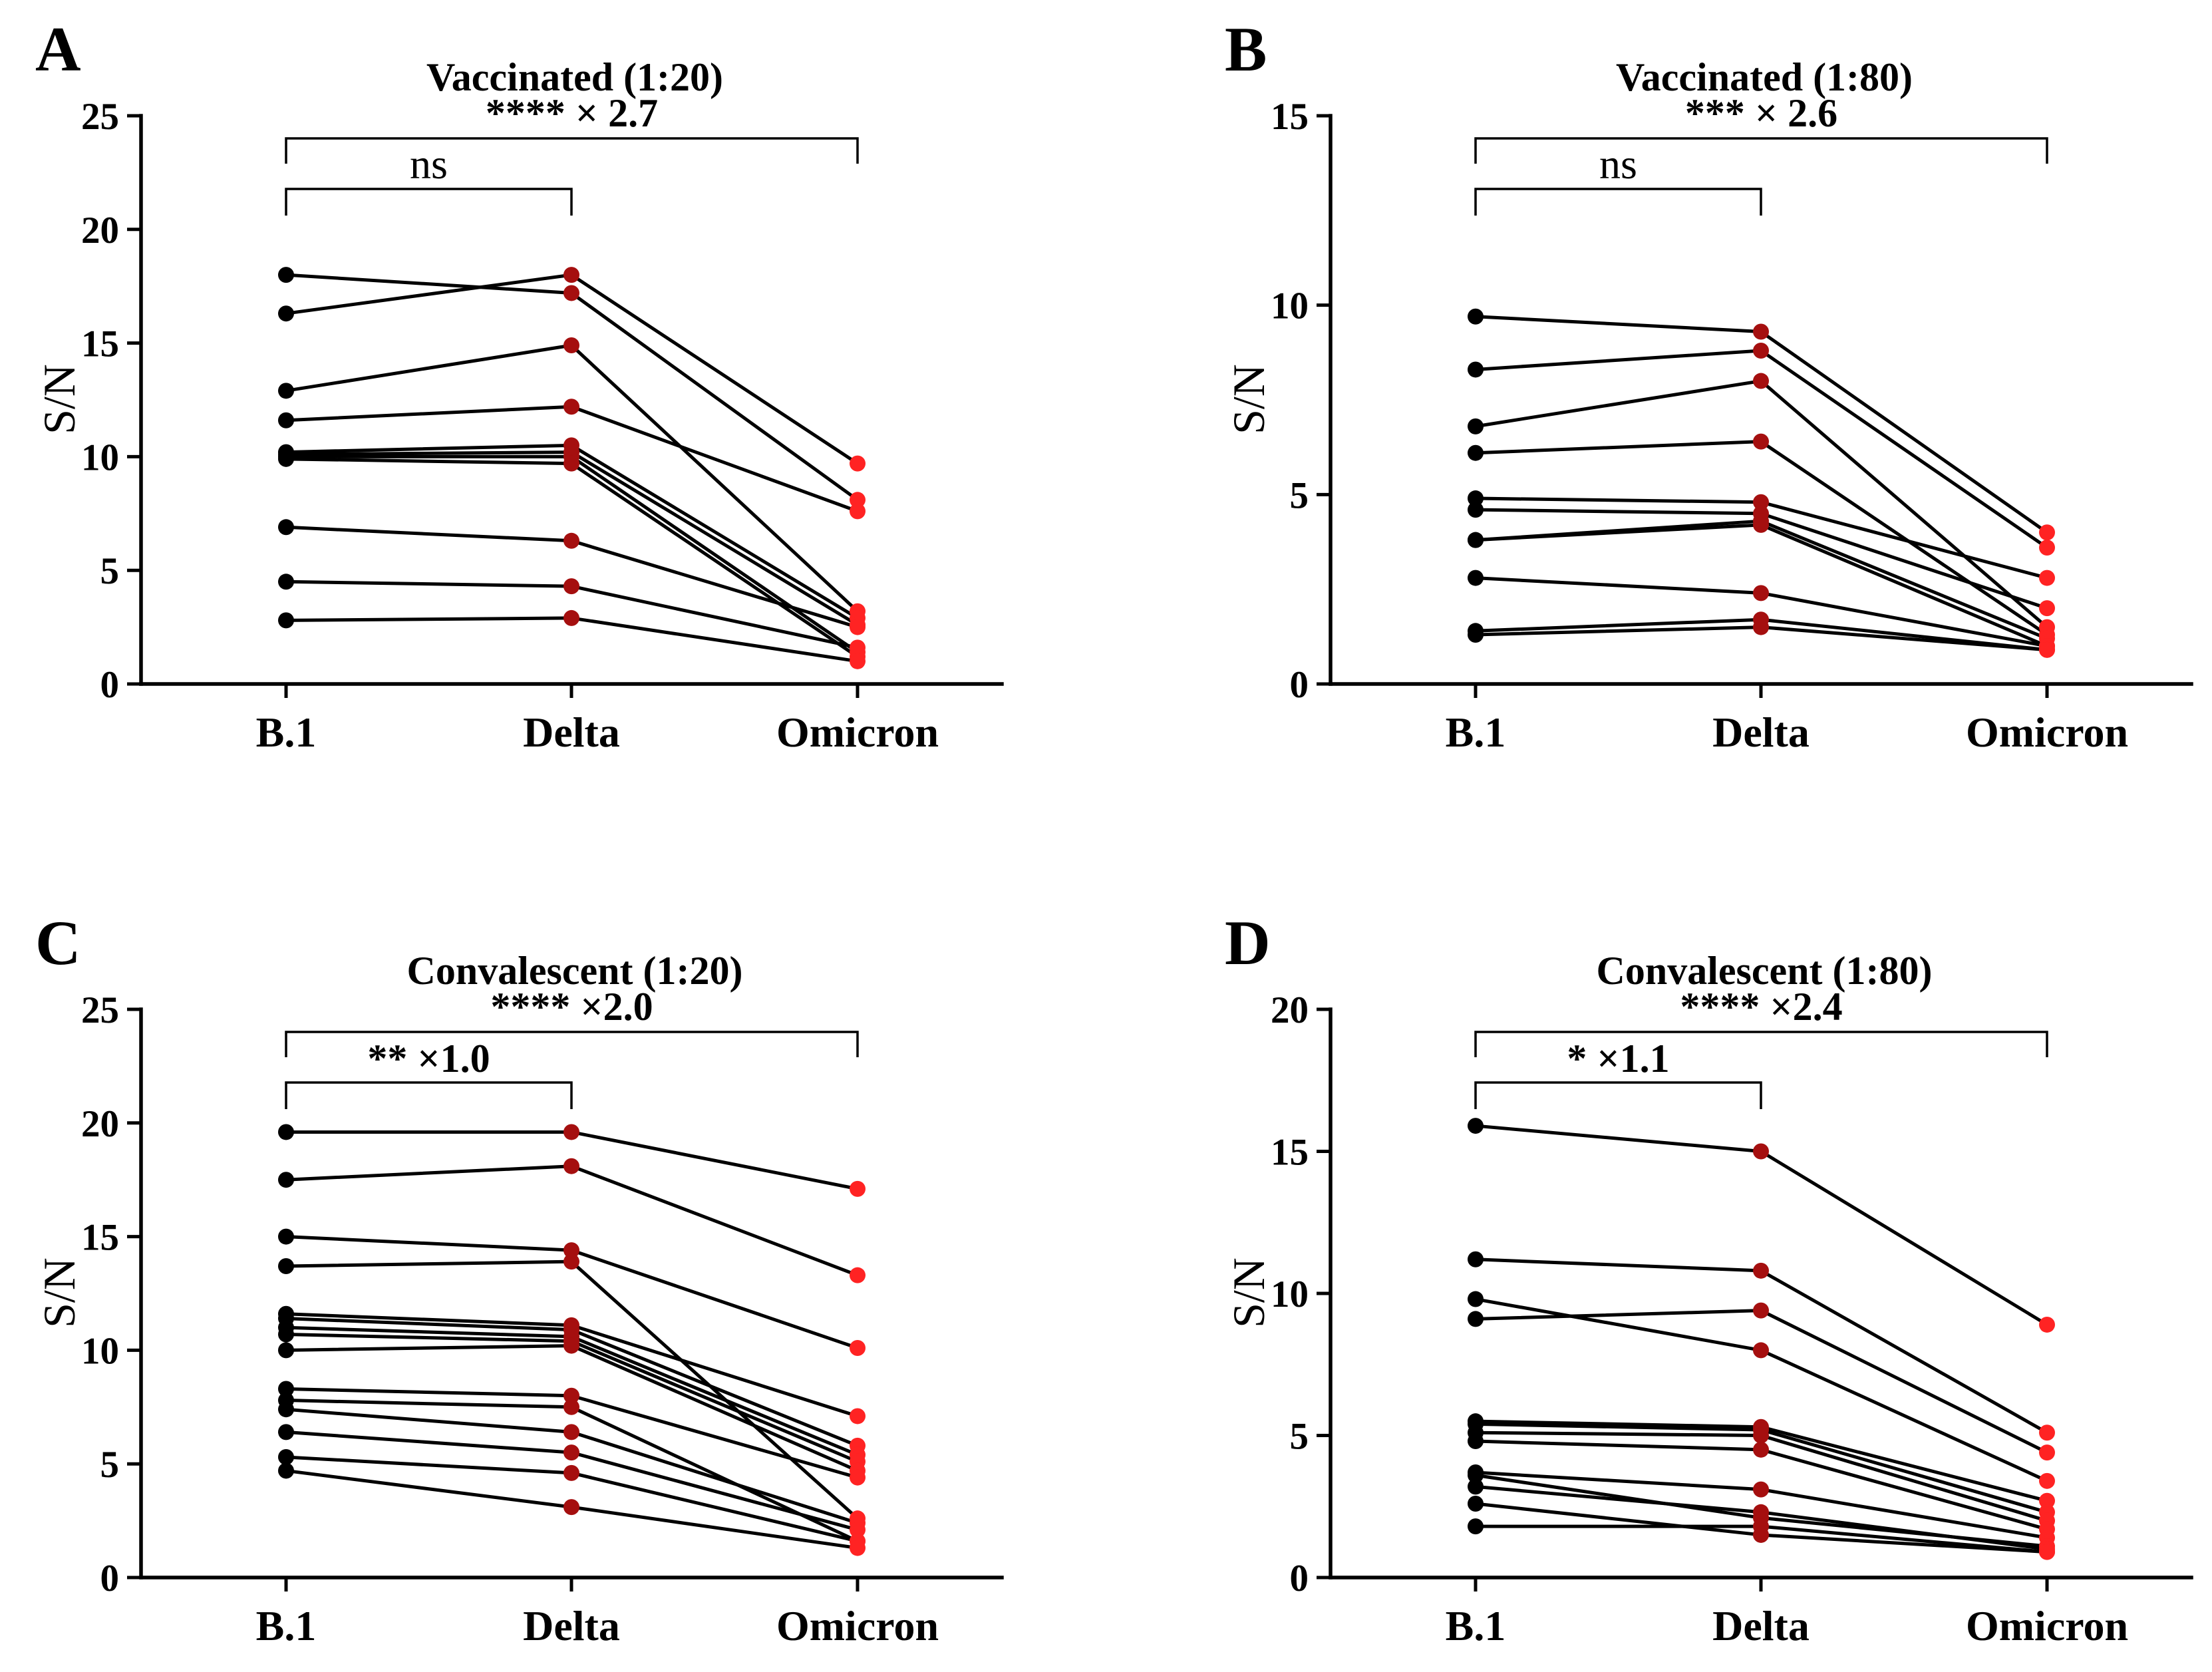 This screenshot has height=1672, width=2212. Describe the element at coordinates (1248, 943) in the screenshot. I see `panel-letter: D` at that location.